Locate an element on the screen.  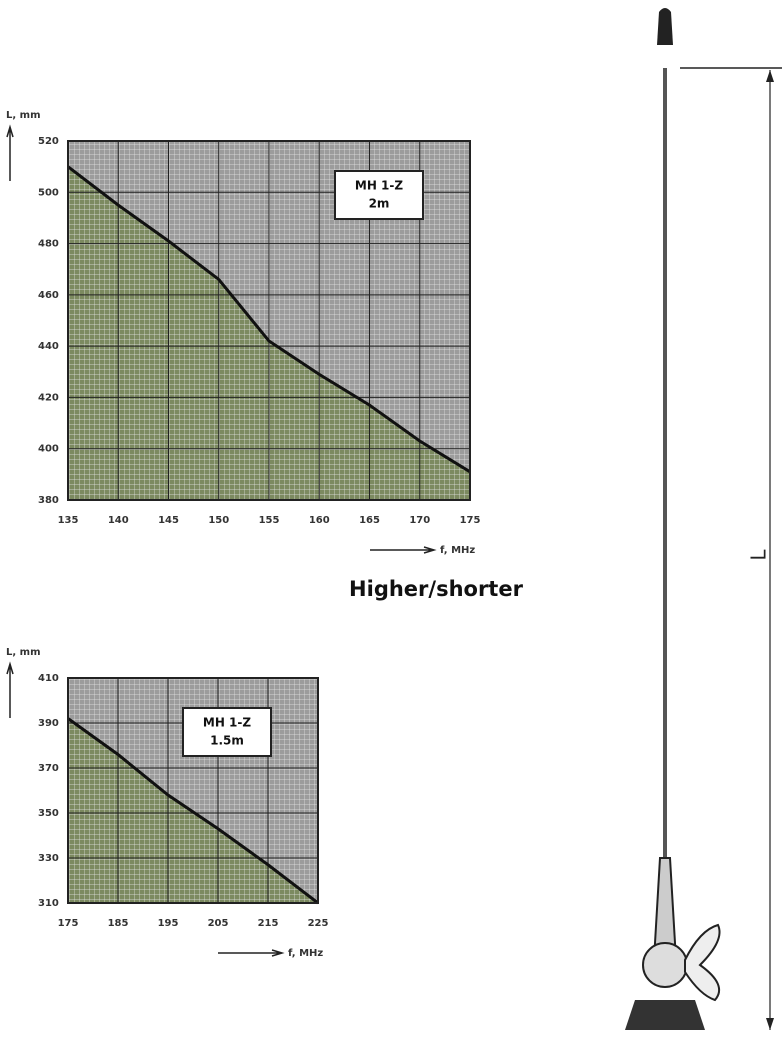
x-tick-label: 155 is located at coordinates (269, 520).